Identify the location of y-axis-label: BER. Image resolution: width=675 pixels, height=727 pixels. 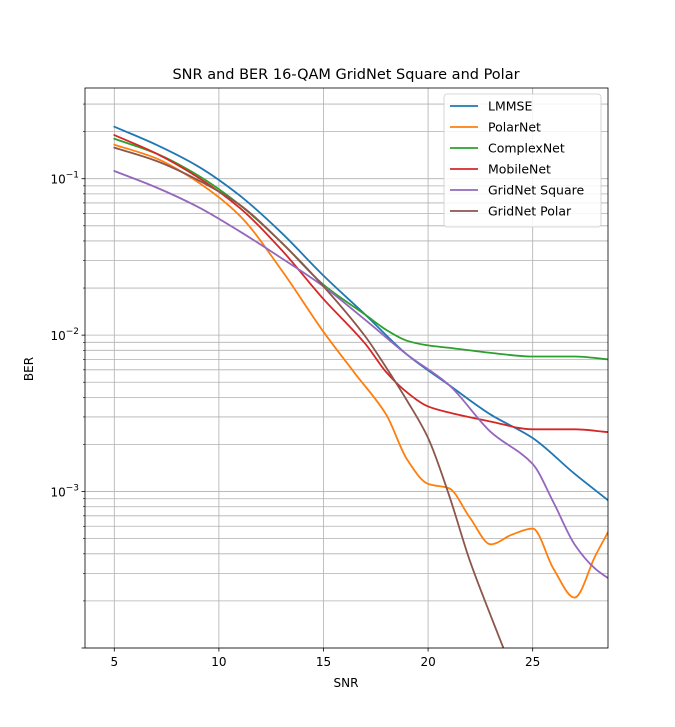
(29, 369).